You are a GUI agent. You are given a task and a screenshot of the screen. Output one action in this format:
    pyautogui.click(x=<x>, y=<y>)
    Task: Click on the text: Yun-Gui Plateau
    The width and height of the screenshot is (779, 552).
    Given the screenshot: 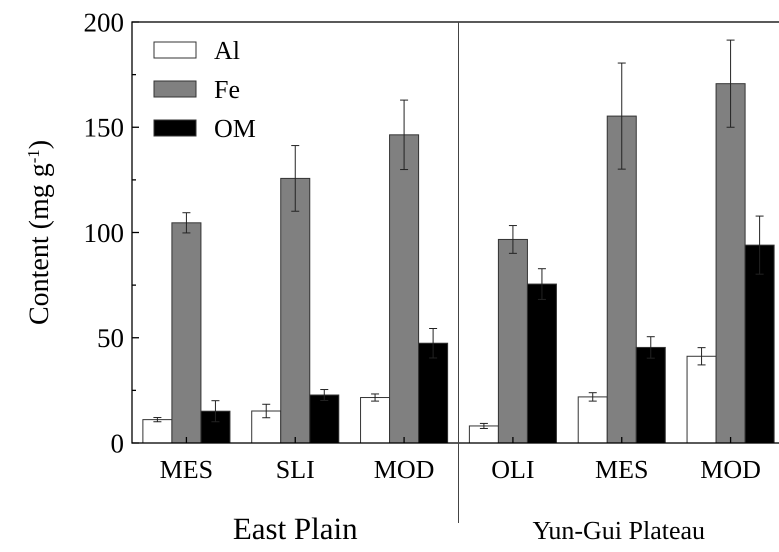 What is the action you would take?
    pyautogui.click(x=619, y=530)
    